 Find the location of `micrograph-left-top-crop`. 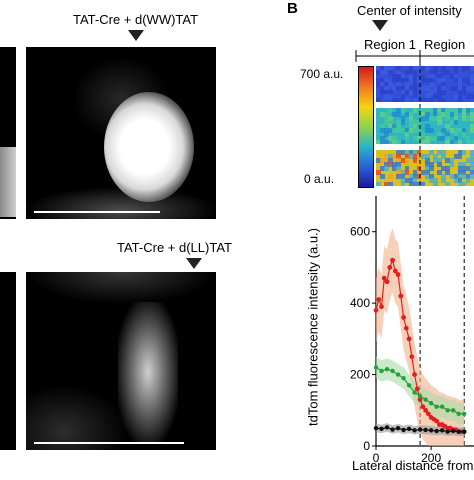

micrograph-left-top-crop is located at coordinates (8, 133).